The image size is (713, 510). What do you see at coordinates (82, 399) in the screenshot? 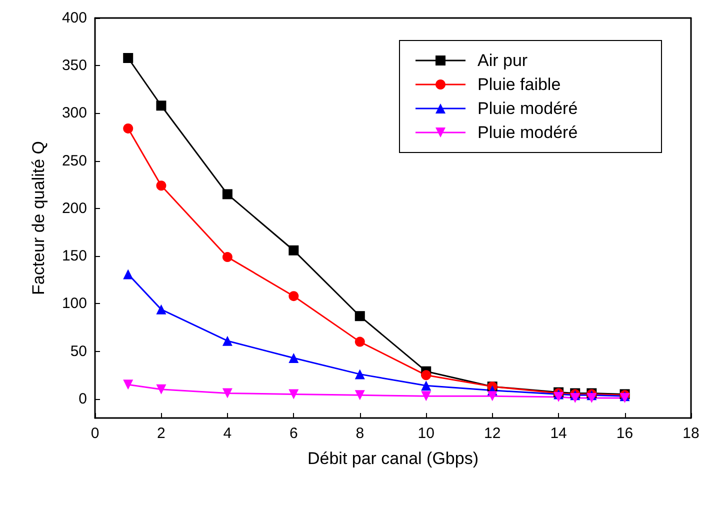
I see `y-tick-label: 0` at bounding box center [82, 399].